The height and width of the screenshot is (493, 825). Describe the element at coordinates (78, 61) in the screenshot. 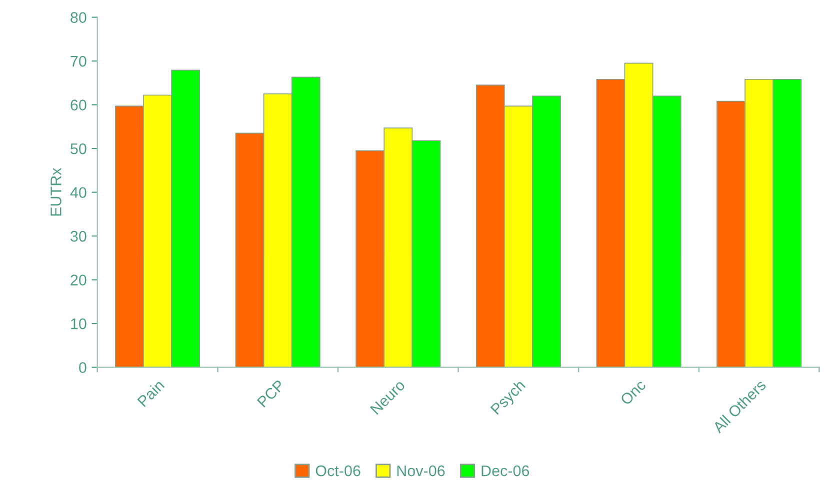

I see `y-tick-label: 70` at that location.